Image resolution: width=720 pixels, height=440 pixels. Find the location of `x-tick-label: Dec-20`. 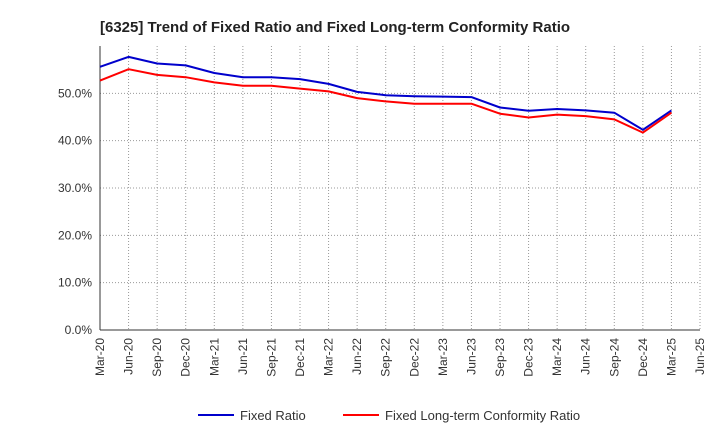

x-tick-label: Dec-20 is located at coordinates (186, 357).